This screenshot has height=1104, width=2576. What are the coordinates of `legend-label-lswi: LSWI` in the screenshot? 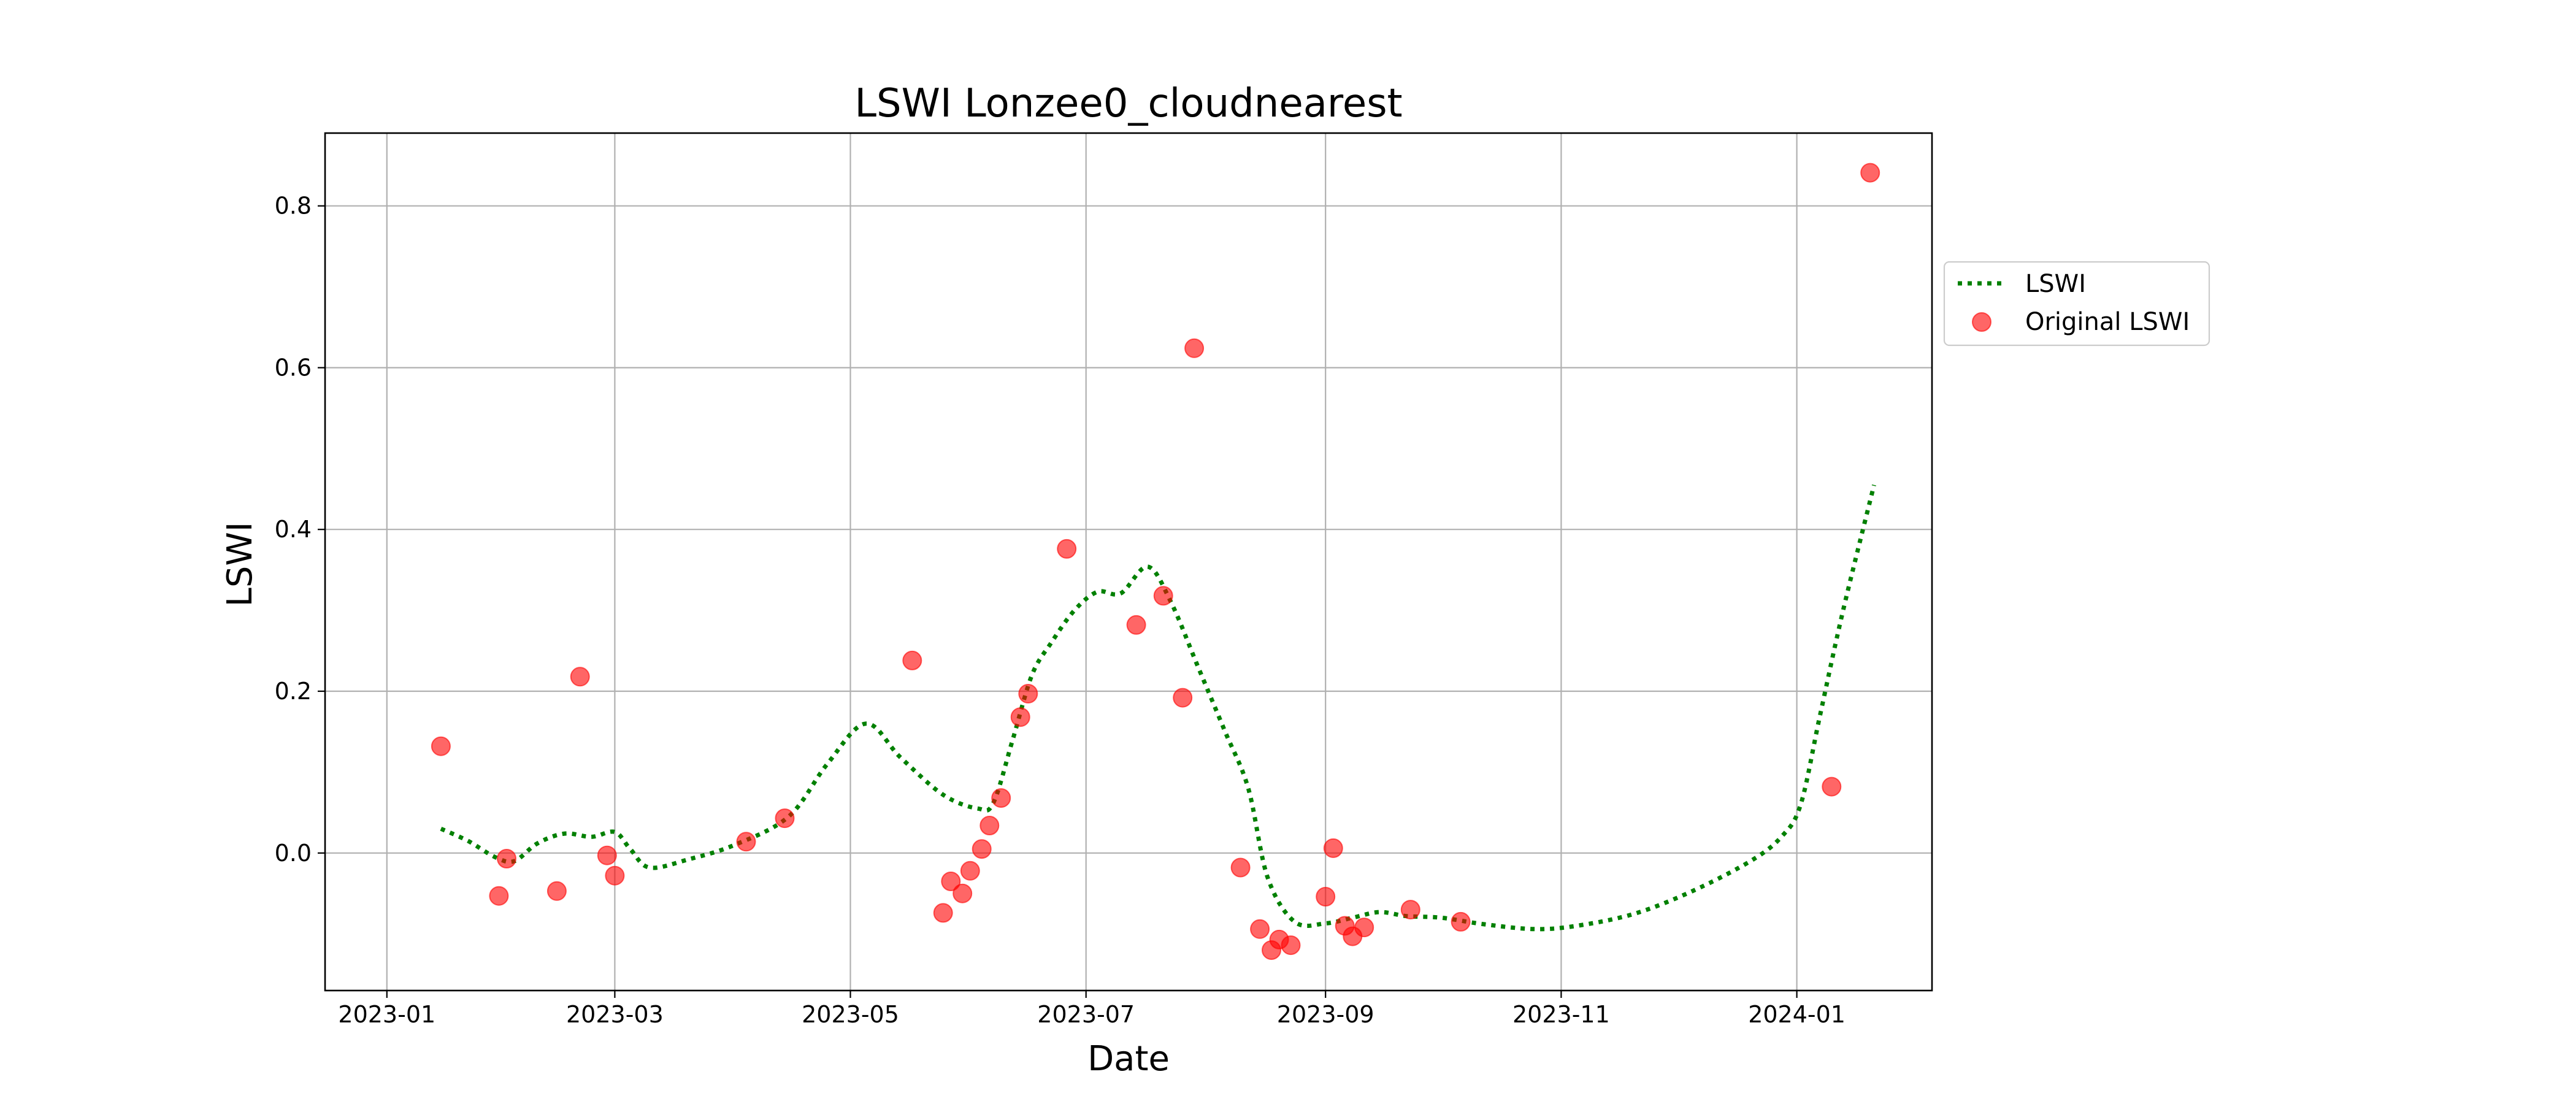 It's located at (2055, 284).